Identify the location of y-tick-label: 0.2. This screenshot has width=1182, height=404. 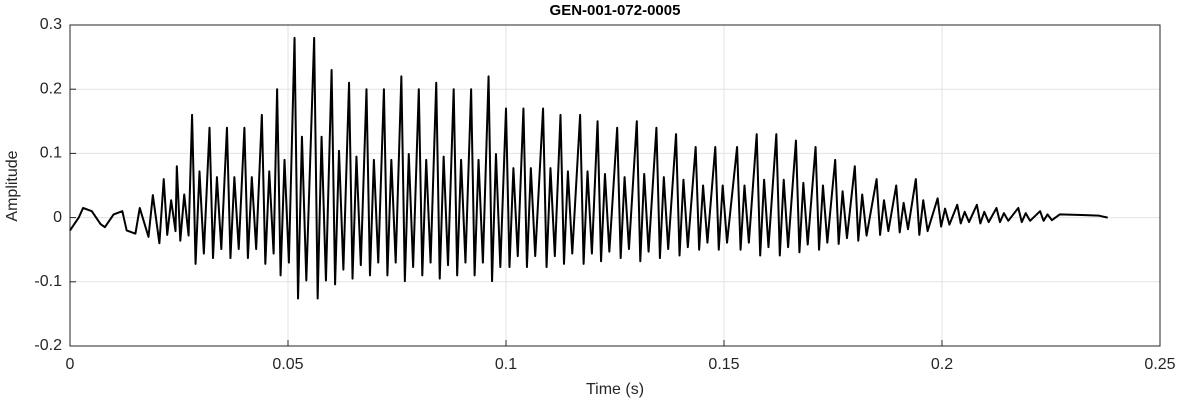
(51, 88).